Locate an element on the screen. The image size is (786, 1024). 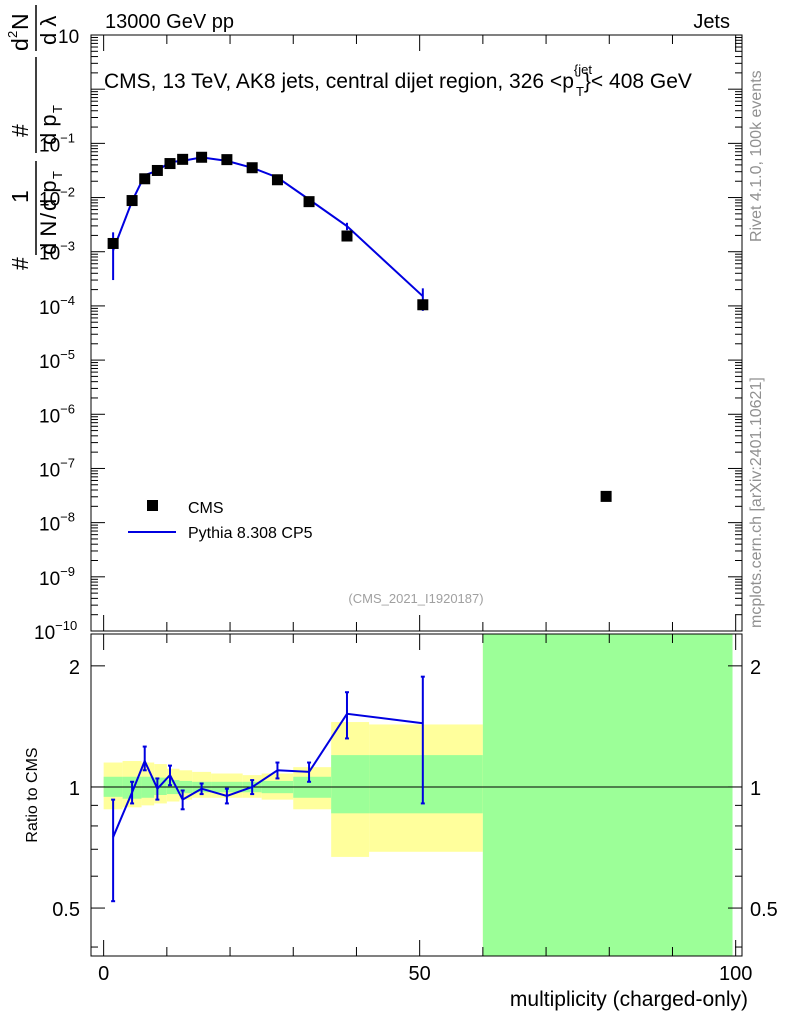
legend-pythia-label: Pythia 8.308 CP5 is located at coordinates (250, 533).